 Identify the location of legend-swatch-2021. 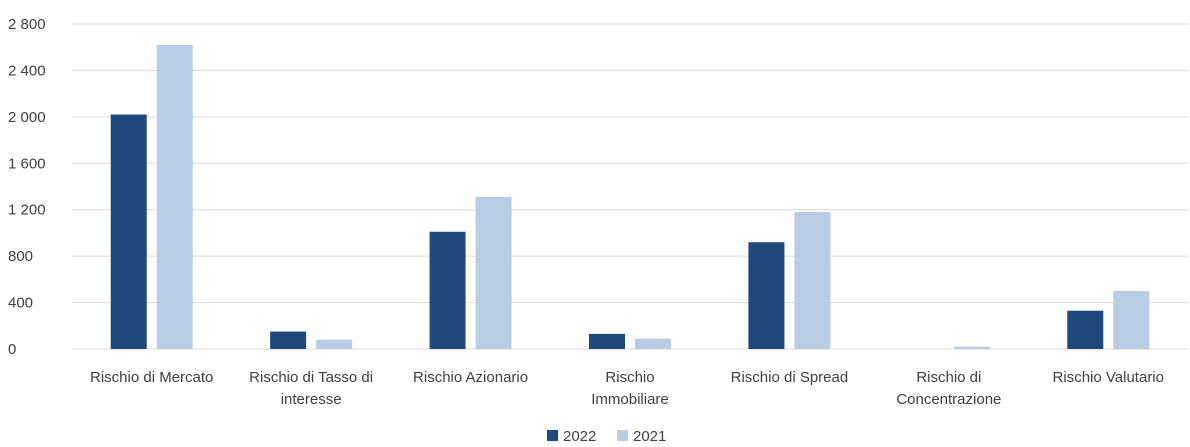
(622, 435).